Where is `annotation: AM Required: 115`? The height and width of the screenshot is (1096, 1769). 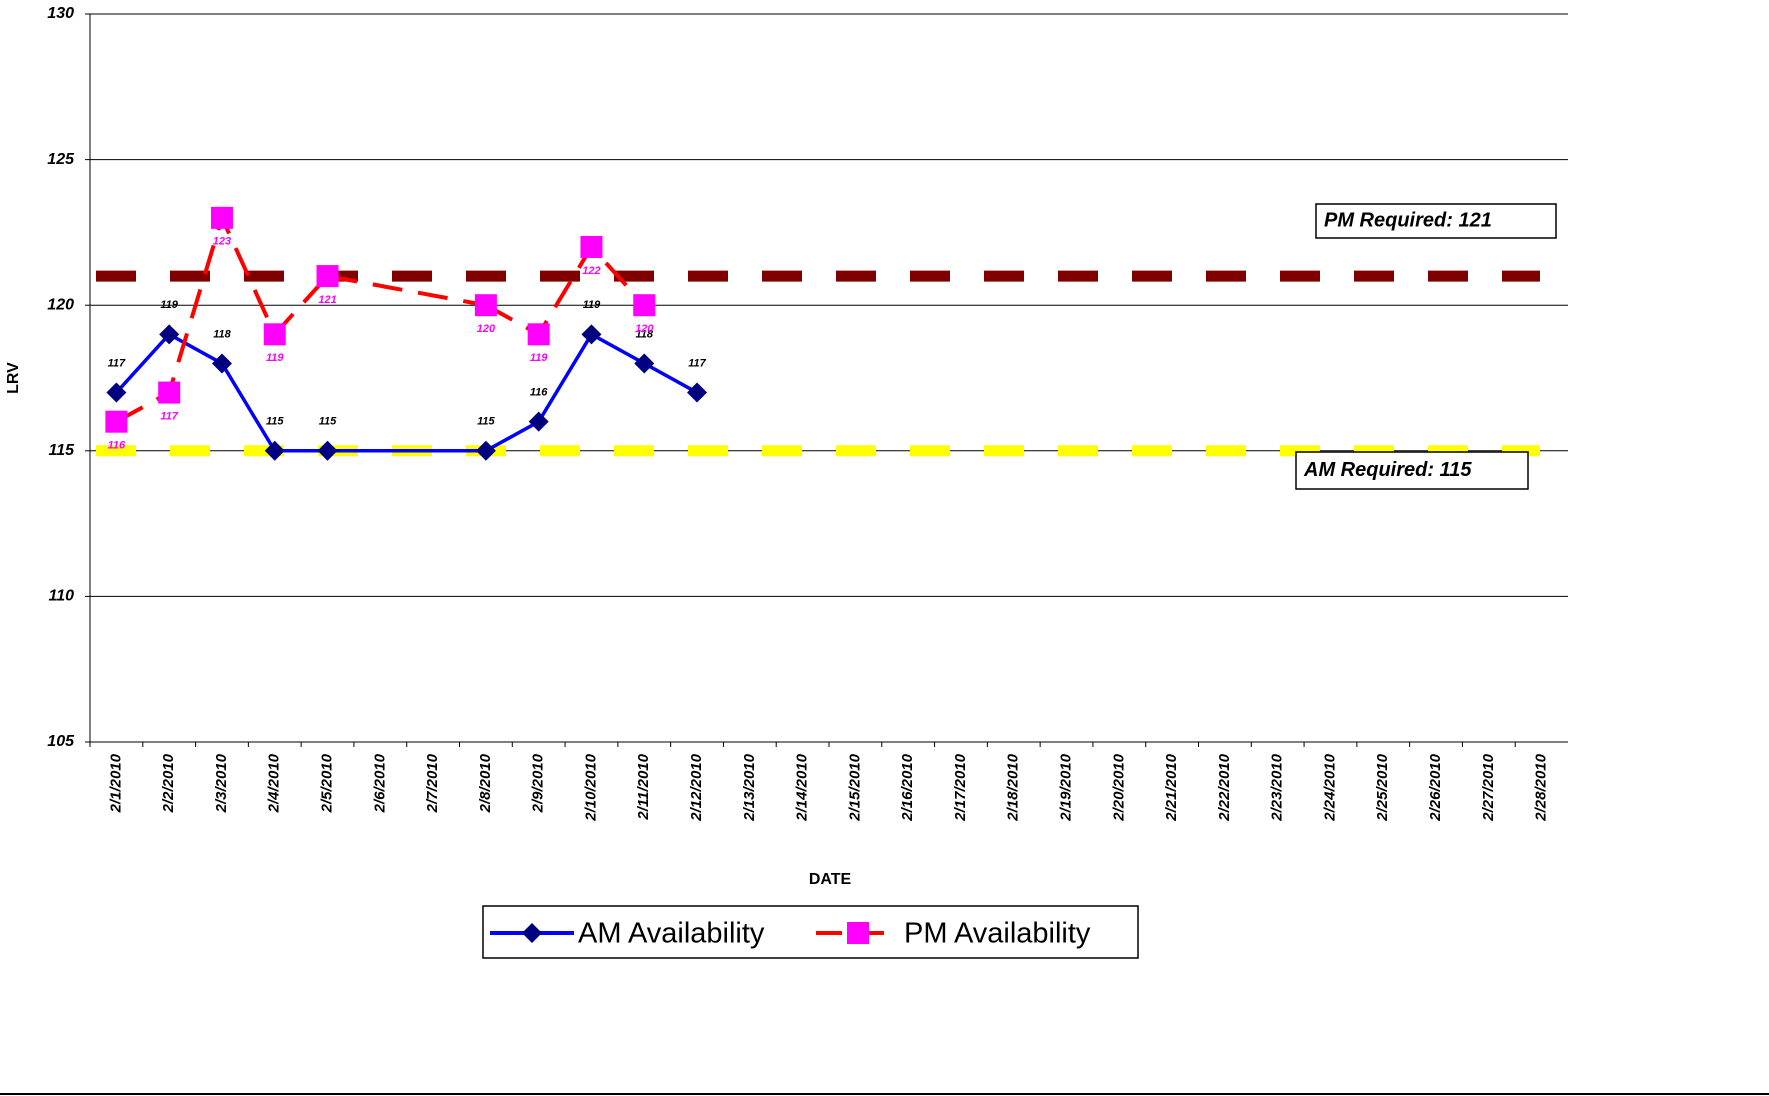 annotation: AM Required: 115 is located at coordinates (1387, 470).